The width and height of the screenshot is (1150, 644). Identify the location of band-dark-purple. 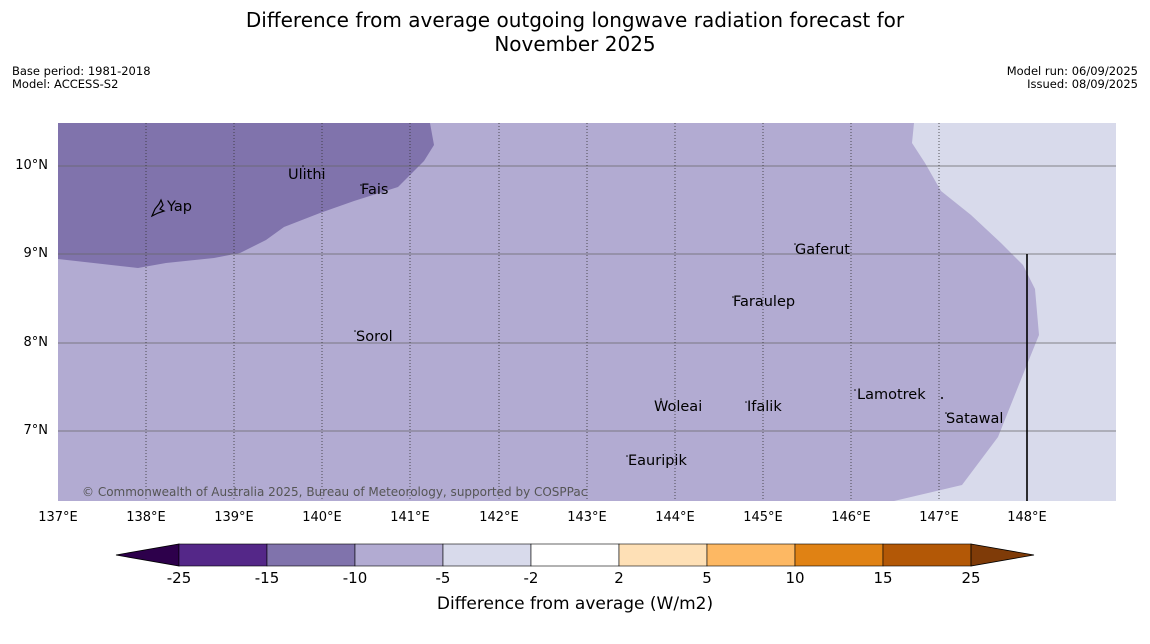
(246, 195).